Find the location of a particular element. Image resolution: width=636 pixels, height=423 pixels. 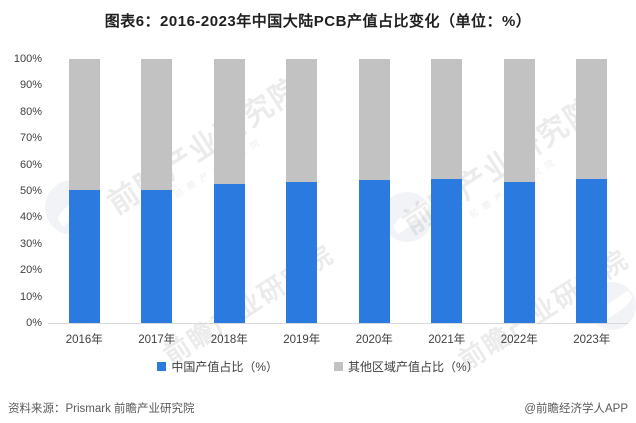

stacked-bar-2022年 is located at coordinates (519, 191).